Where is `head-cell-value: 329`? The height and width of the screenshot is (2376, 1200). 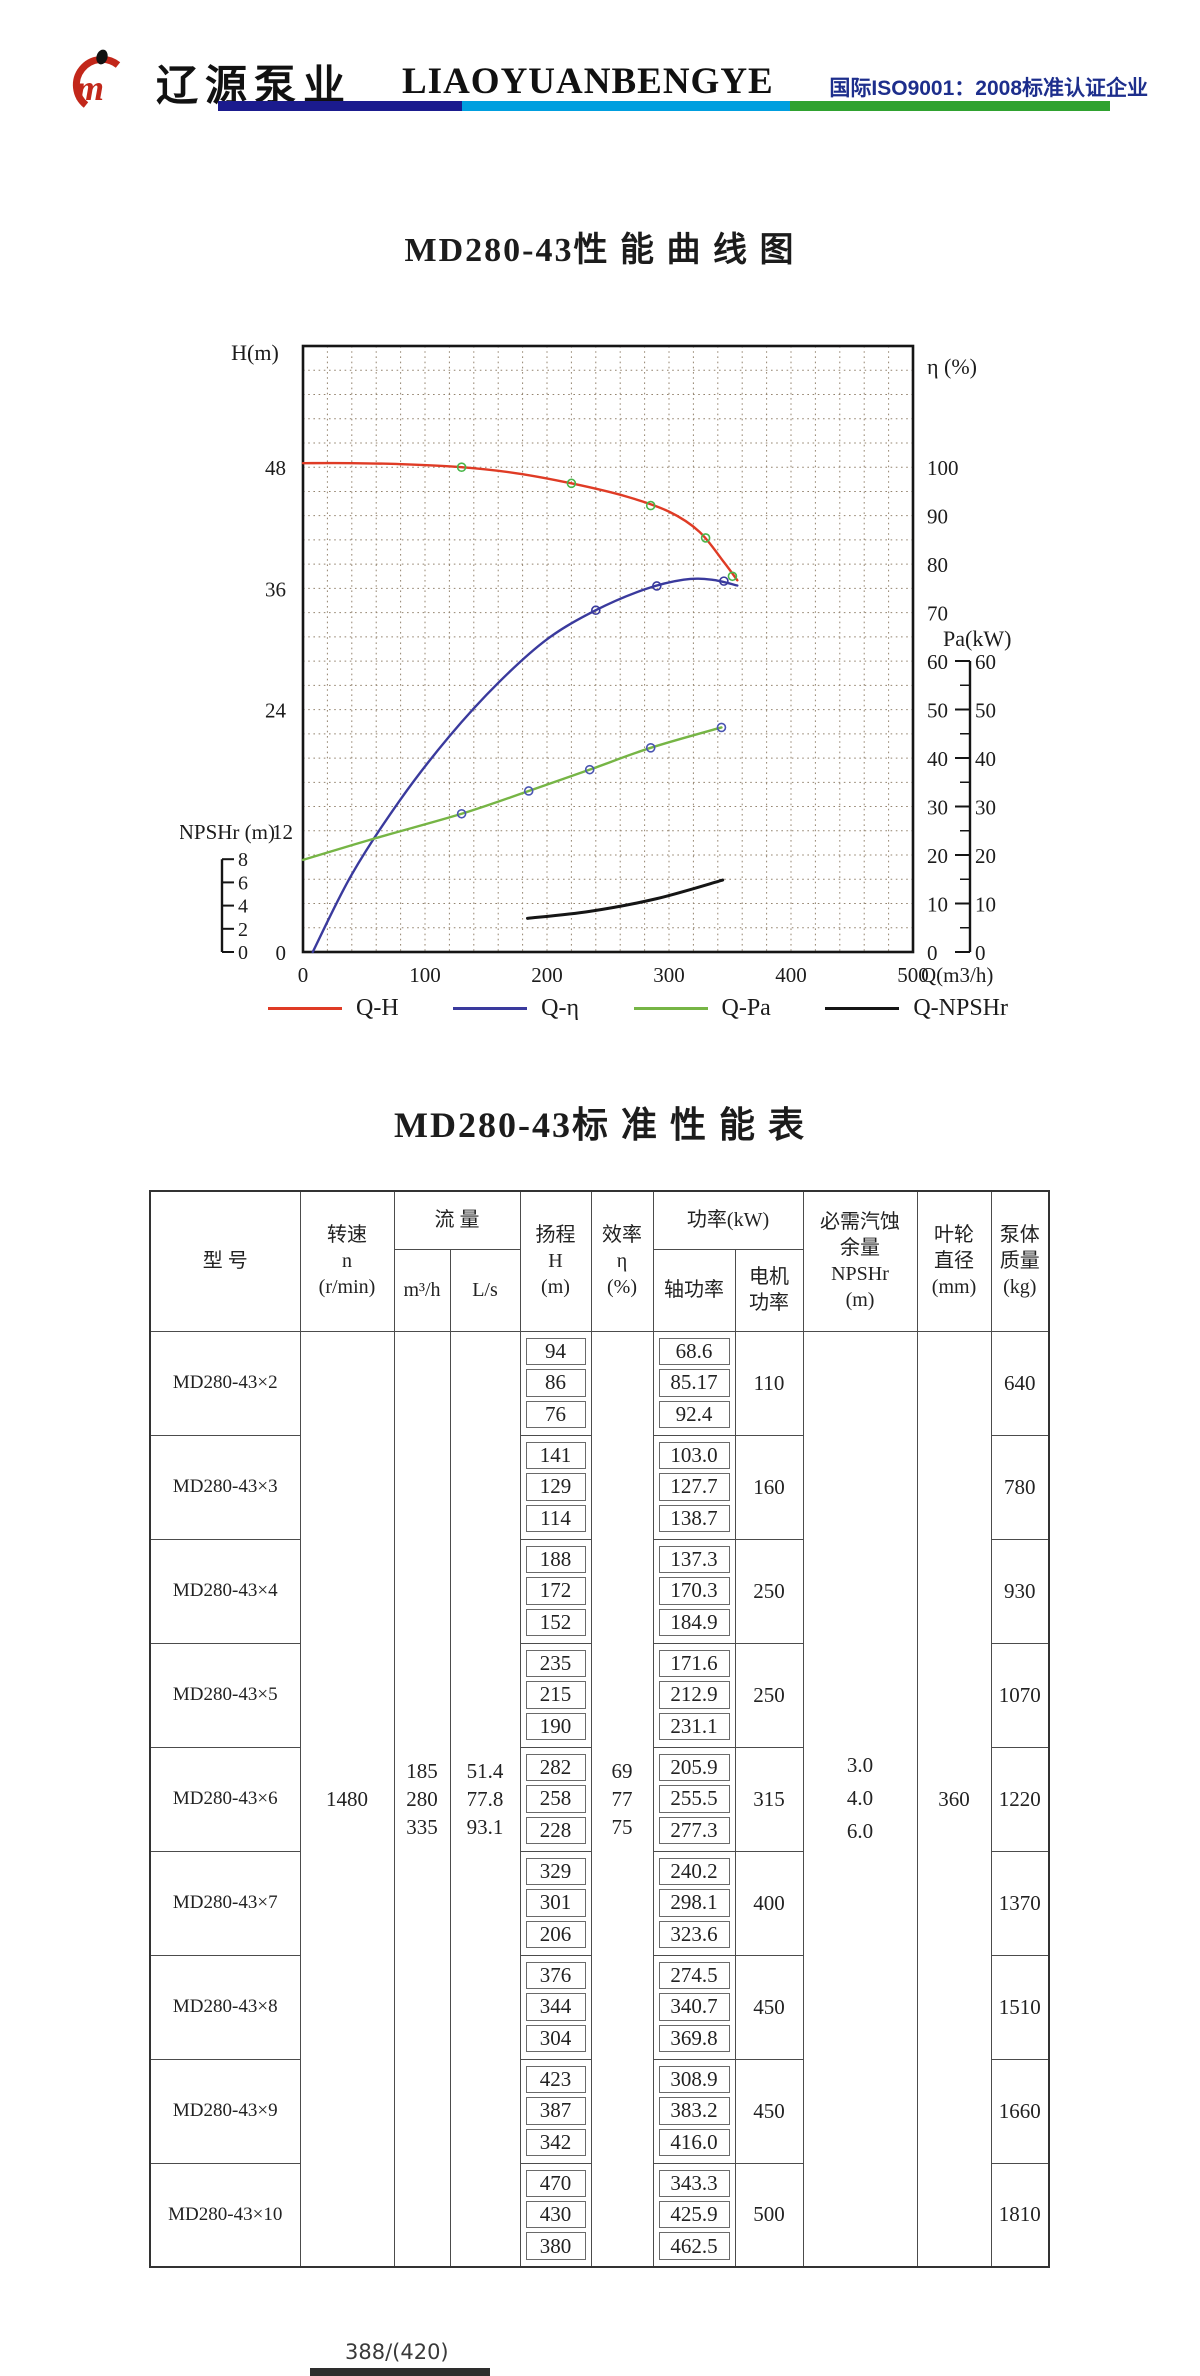 head-cell-value: 329 is located at coordinates (555, 1872).